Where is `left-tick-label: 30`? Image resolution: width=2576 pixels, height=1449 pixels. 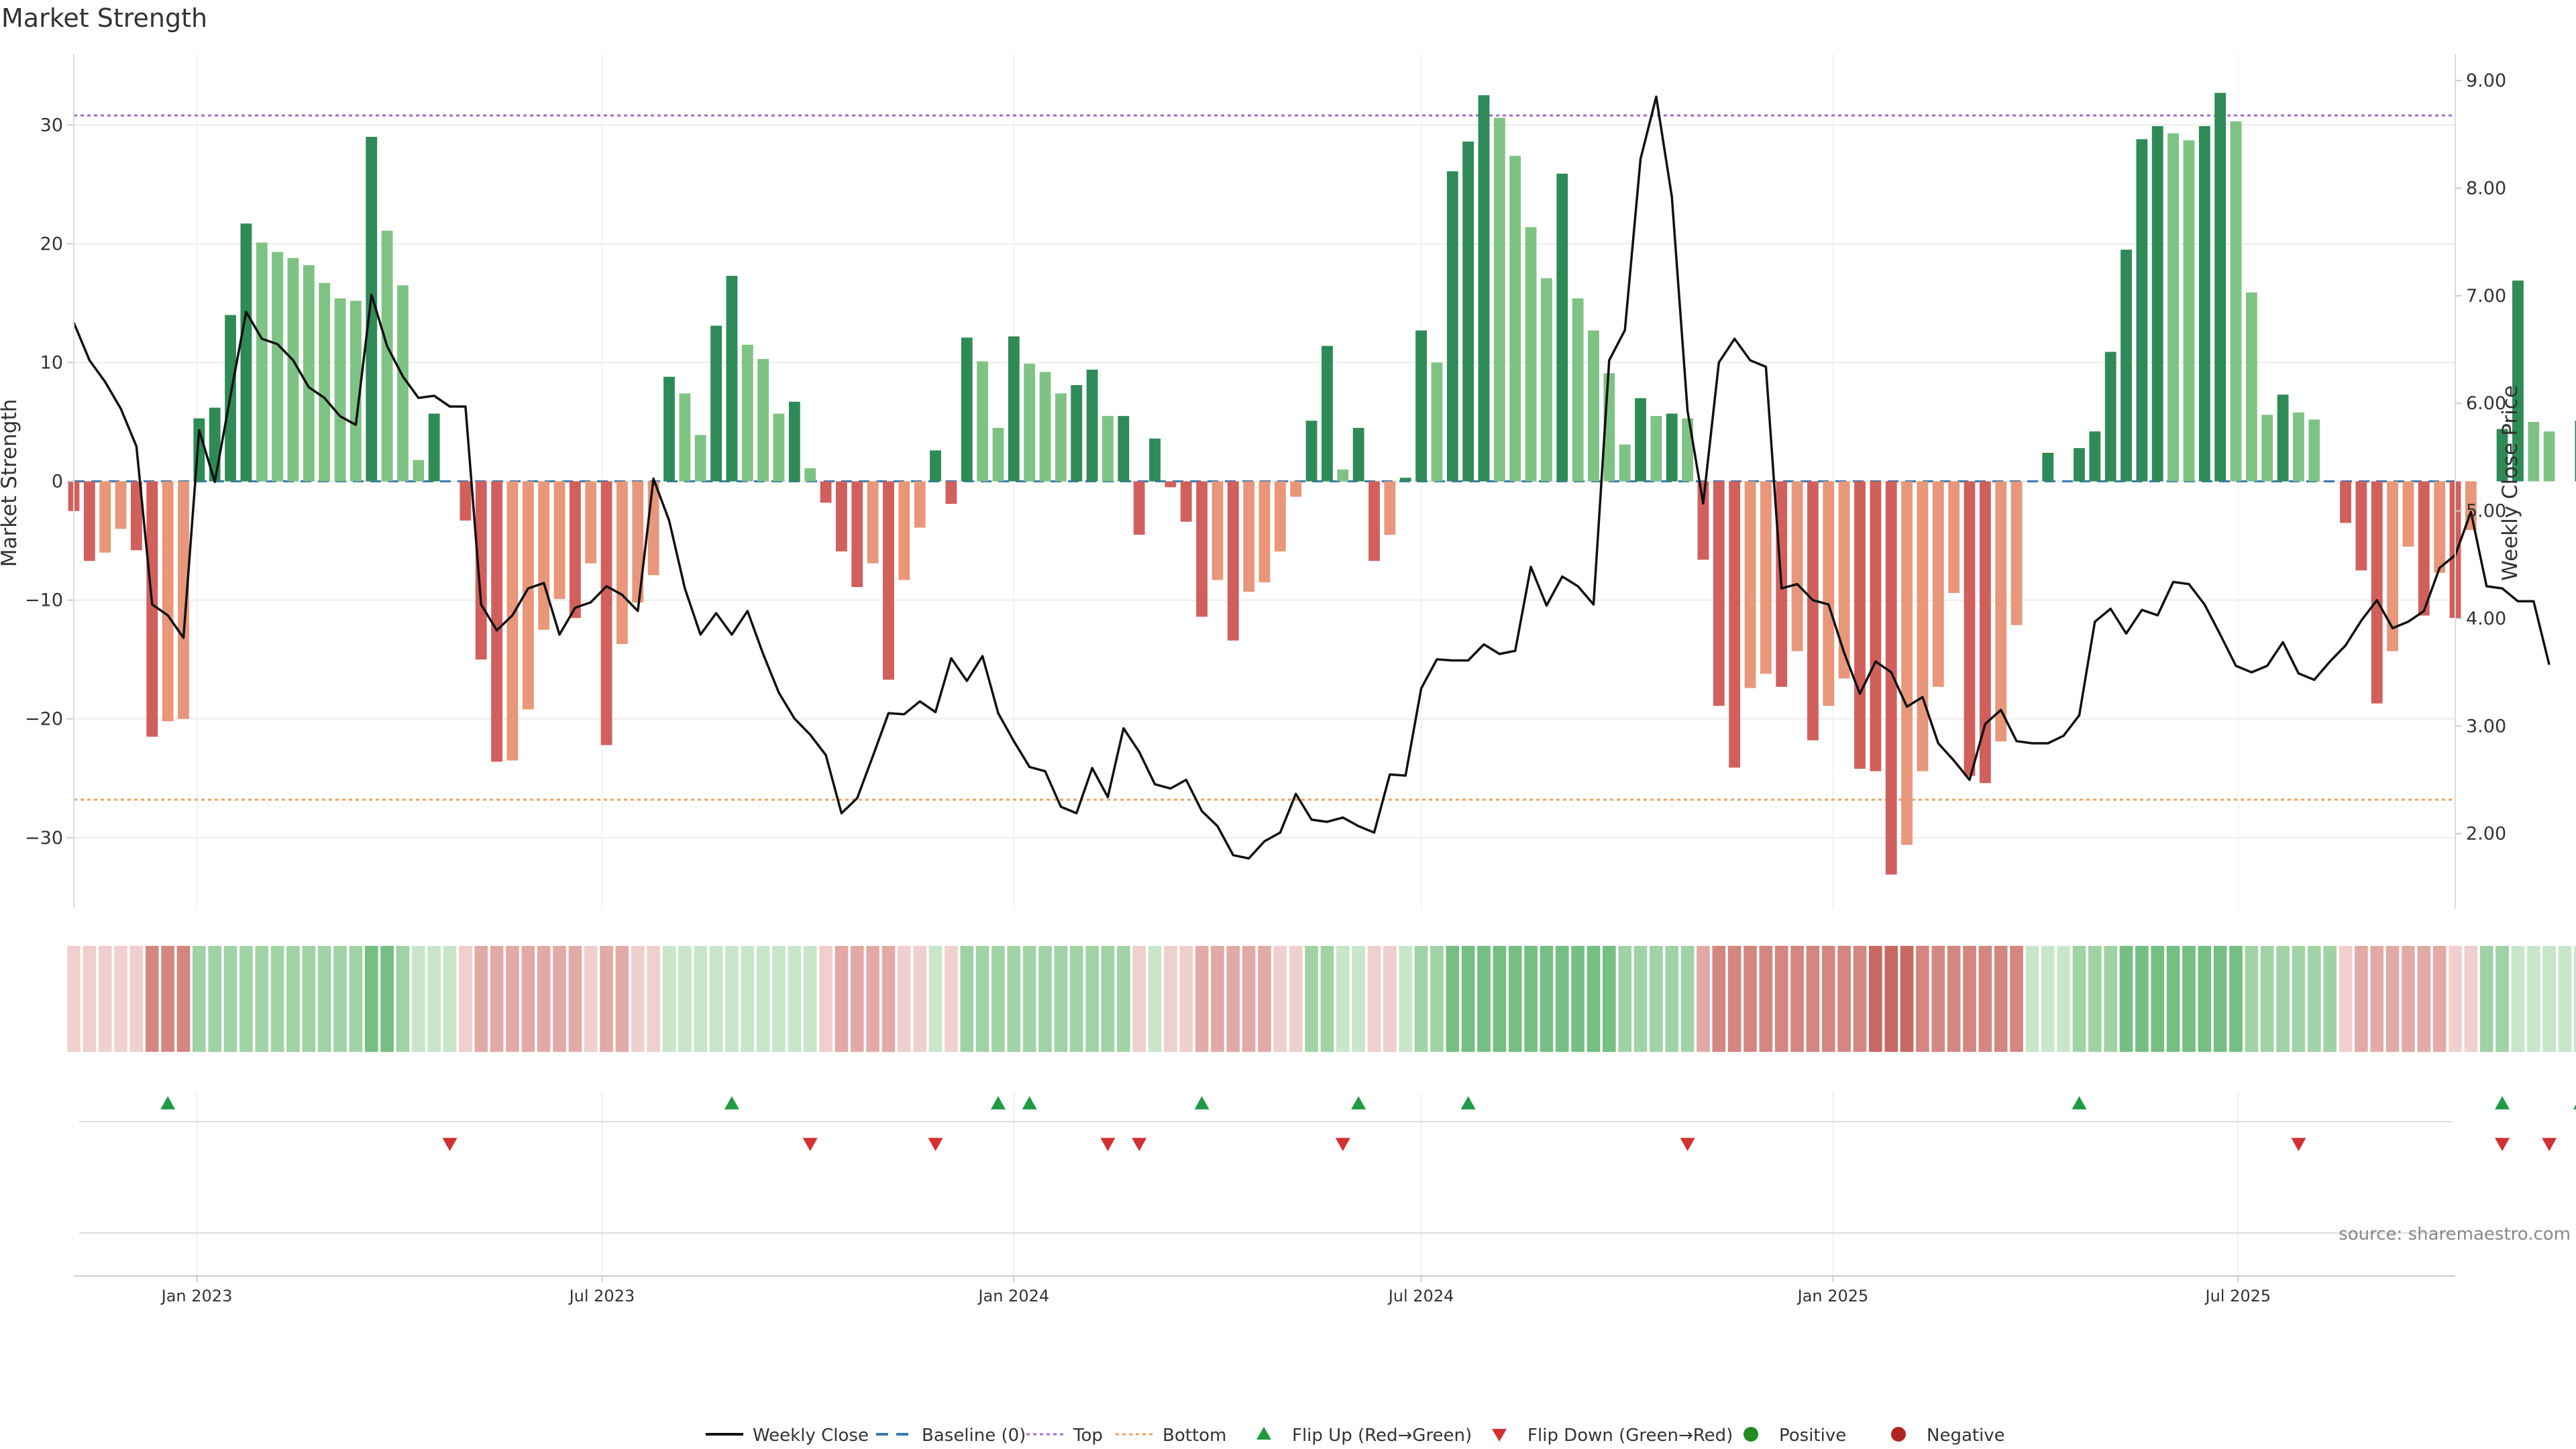
left-tick-label: 30 is located at coordinates (51, 125).